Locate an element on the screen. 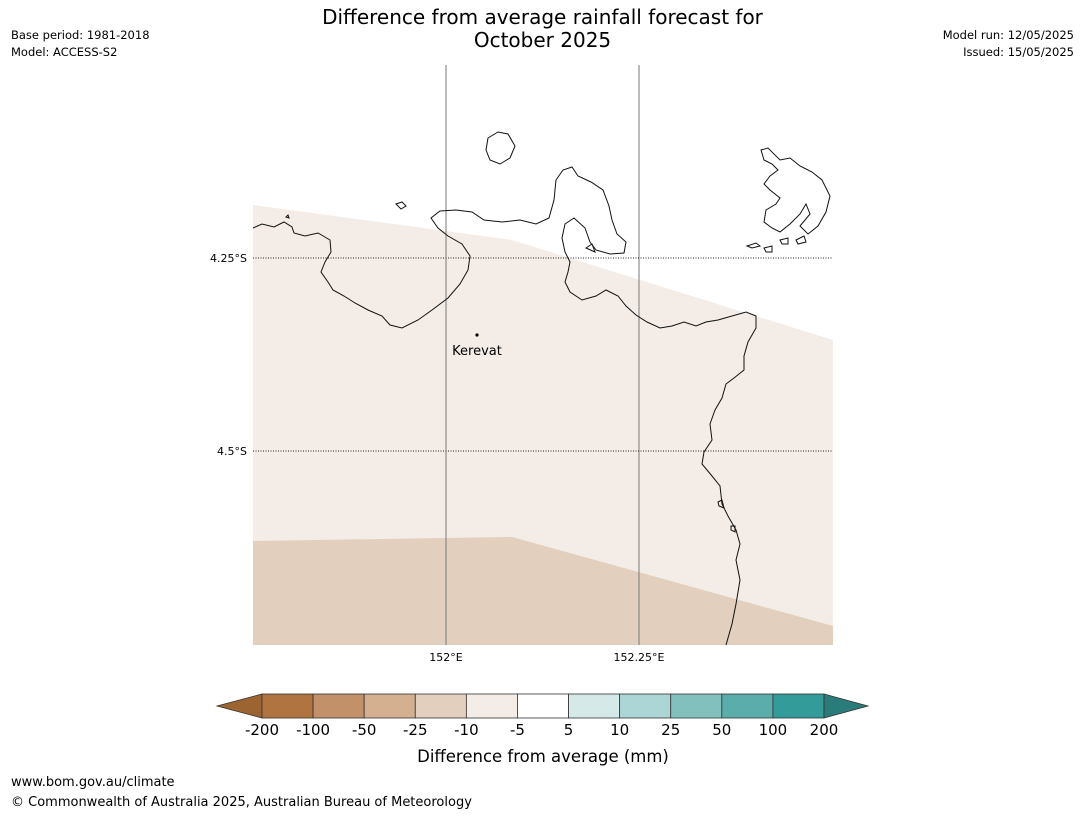 This screenshot has height=816, width=1085. meta-right: Model run: 12/05/2025 Issued: 15/05/2025 is located at coordinates (1008, 44).